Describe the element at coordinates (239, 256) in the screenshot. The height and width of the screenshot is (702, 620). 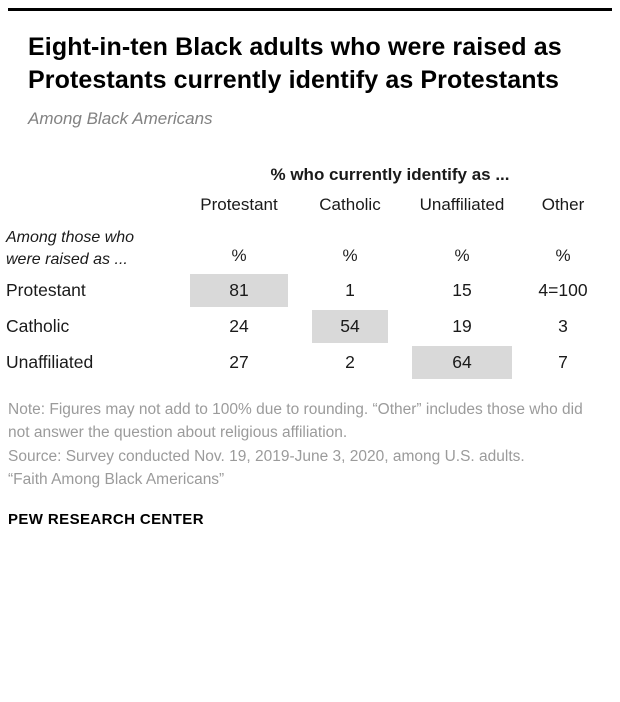
I see `unit-percent-protestant: %` at that location.